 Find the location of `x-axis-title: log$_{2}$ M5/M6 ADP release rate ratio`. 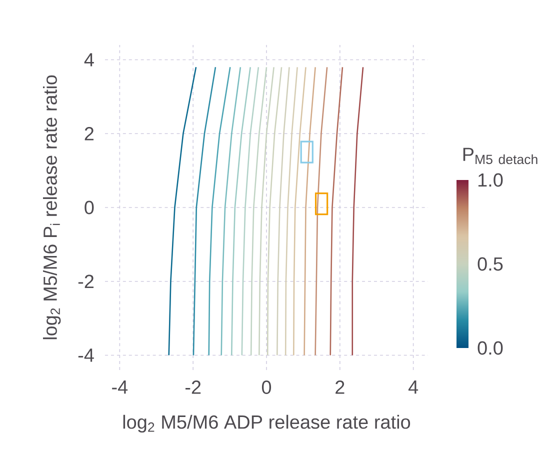

x-axis-title: log$_{2}$ M5/M6 ADP release rate ratio is located at coordinates (266, 423).